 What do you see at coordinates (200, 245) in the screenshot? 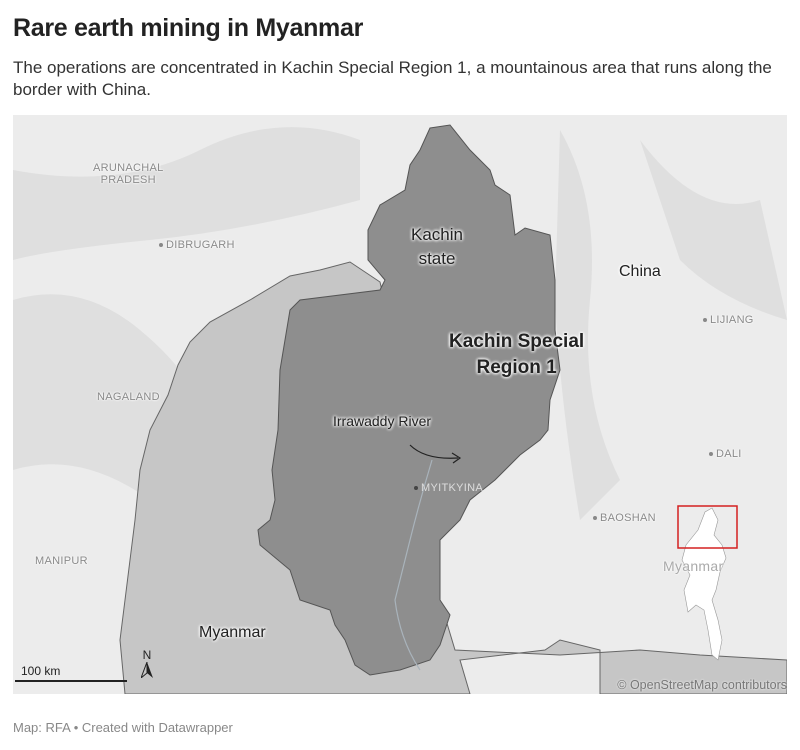
I see `label-text: DIBRUGARH` at bounding box center [200, 245].